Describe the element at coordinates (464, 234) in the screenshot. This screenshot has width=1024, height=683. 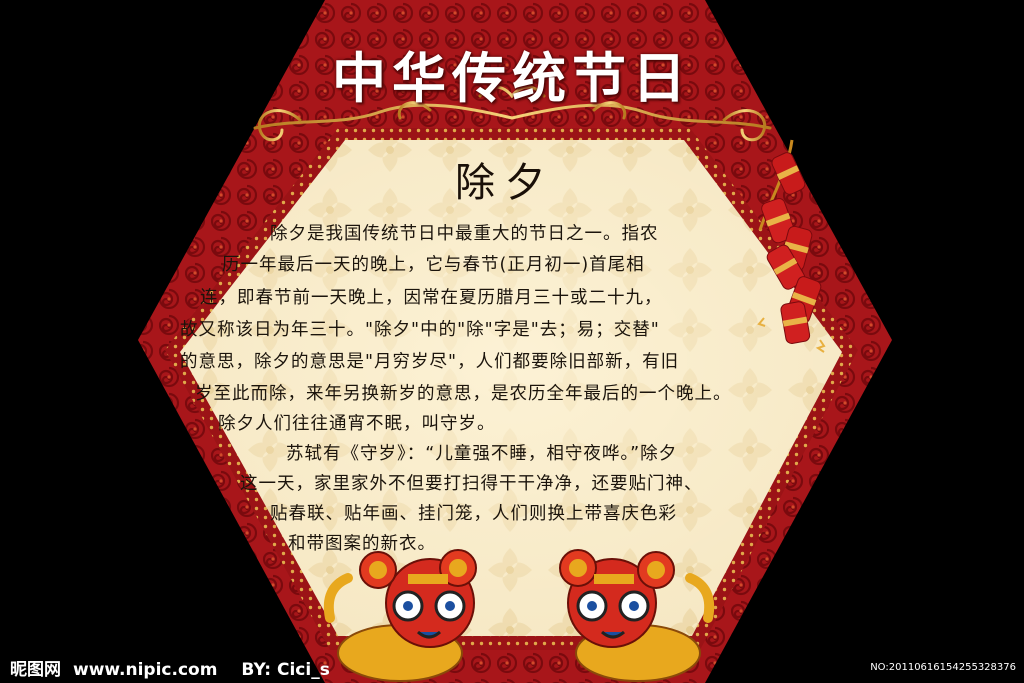
I see `body-line-1: 除夕是我国传统节日中最重大的节日之一。指农` at that location.